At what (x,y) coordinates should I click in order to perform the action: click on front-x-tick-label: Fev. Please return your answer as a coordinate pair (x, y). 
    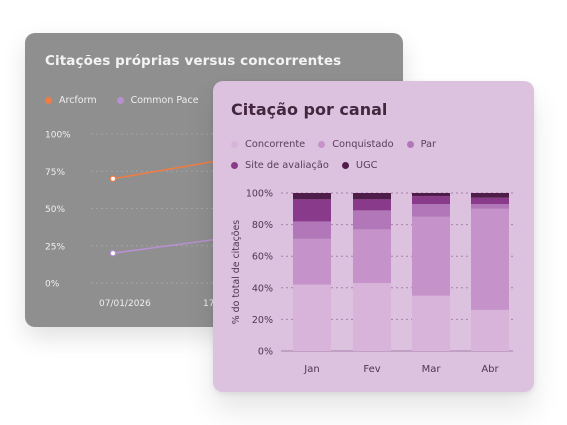
    Looking at the image, I should click on (371, 369).